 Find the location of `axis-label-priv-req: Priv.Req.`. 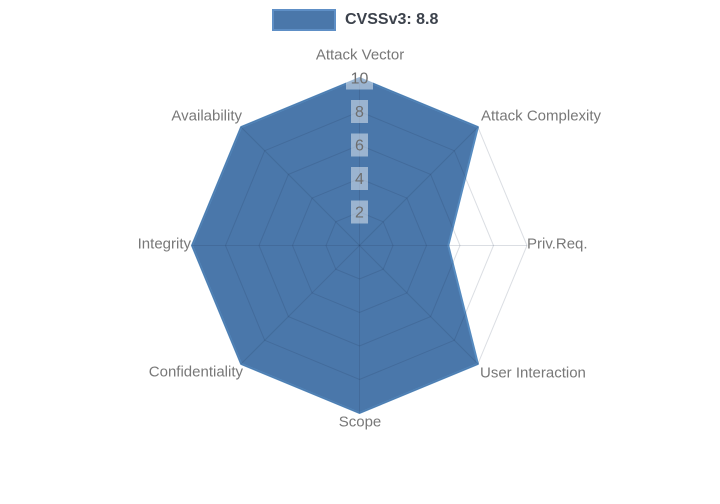

axis-label-priv-req: Priv.Req. is located at coordinates (557, 244).